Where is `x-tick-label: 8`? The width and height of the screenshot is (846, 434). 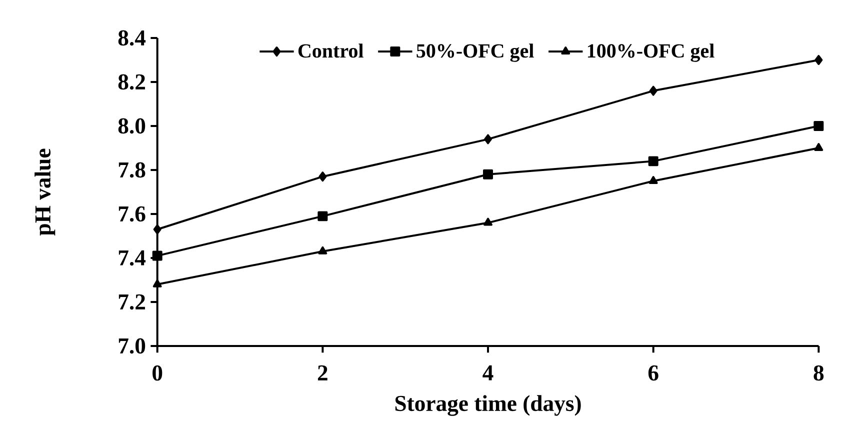
x-tick-label: 8 is located at coordinates (819, 373).